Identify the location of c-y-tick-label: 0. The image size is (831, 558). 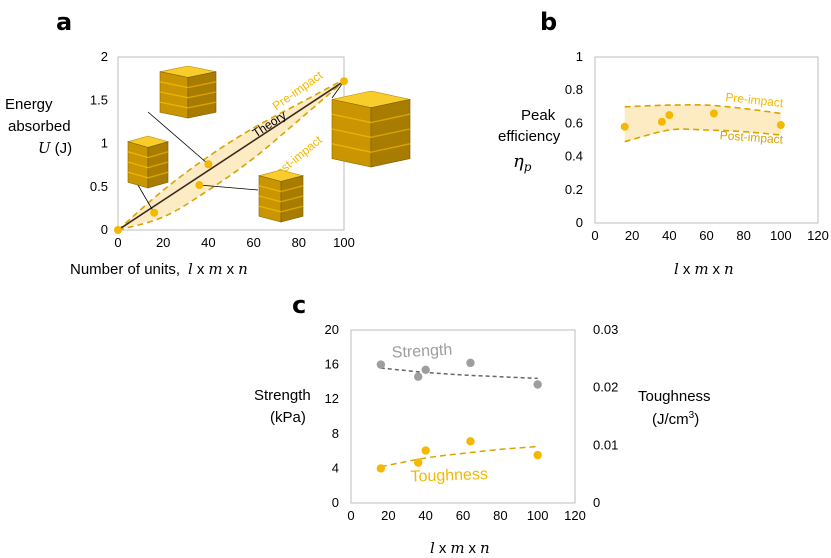
(335, 502).